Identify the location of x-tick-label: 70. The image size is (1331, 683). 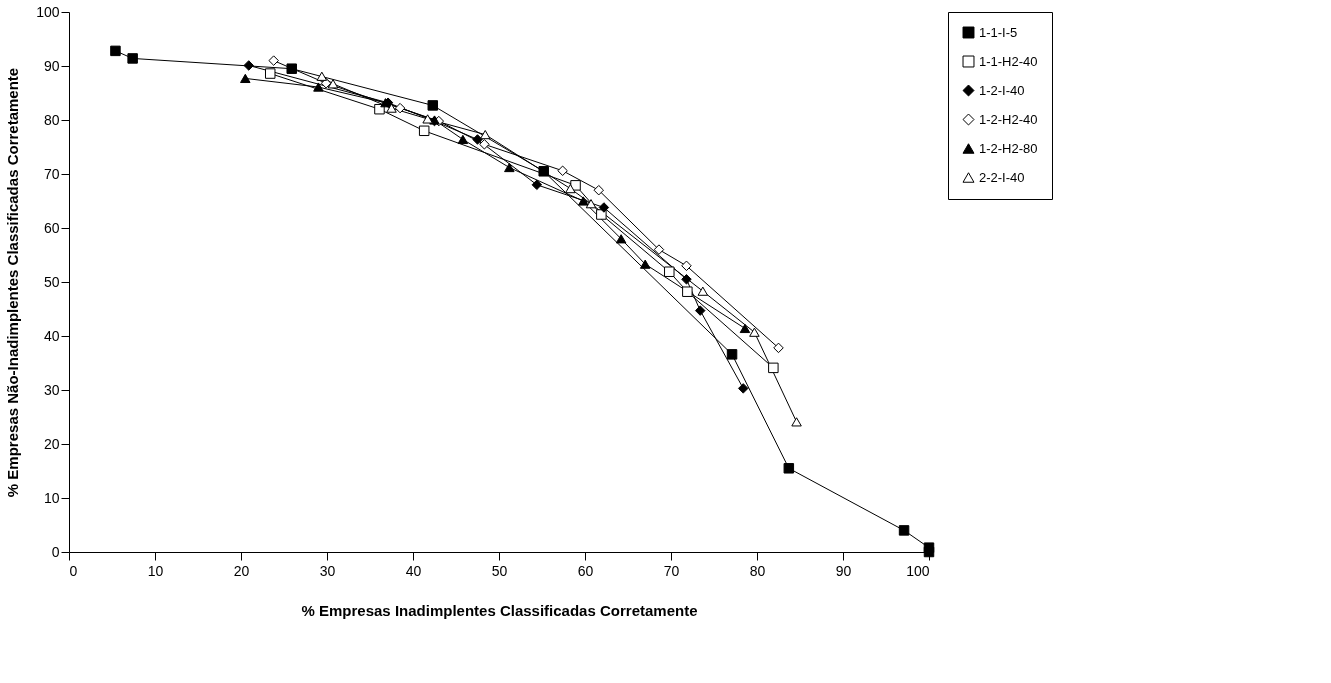
(671, 570).